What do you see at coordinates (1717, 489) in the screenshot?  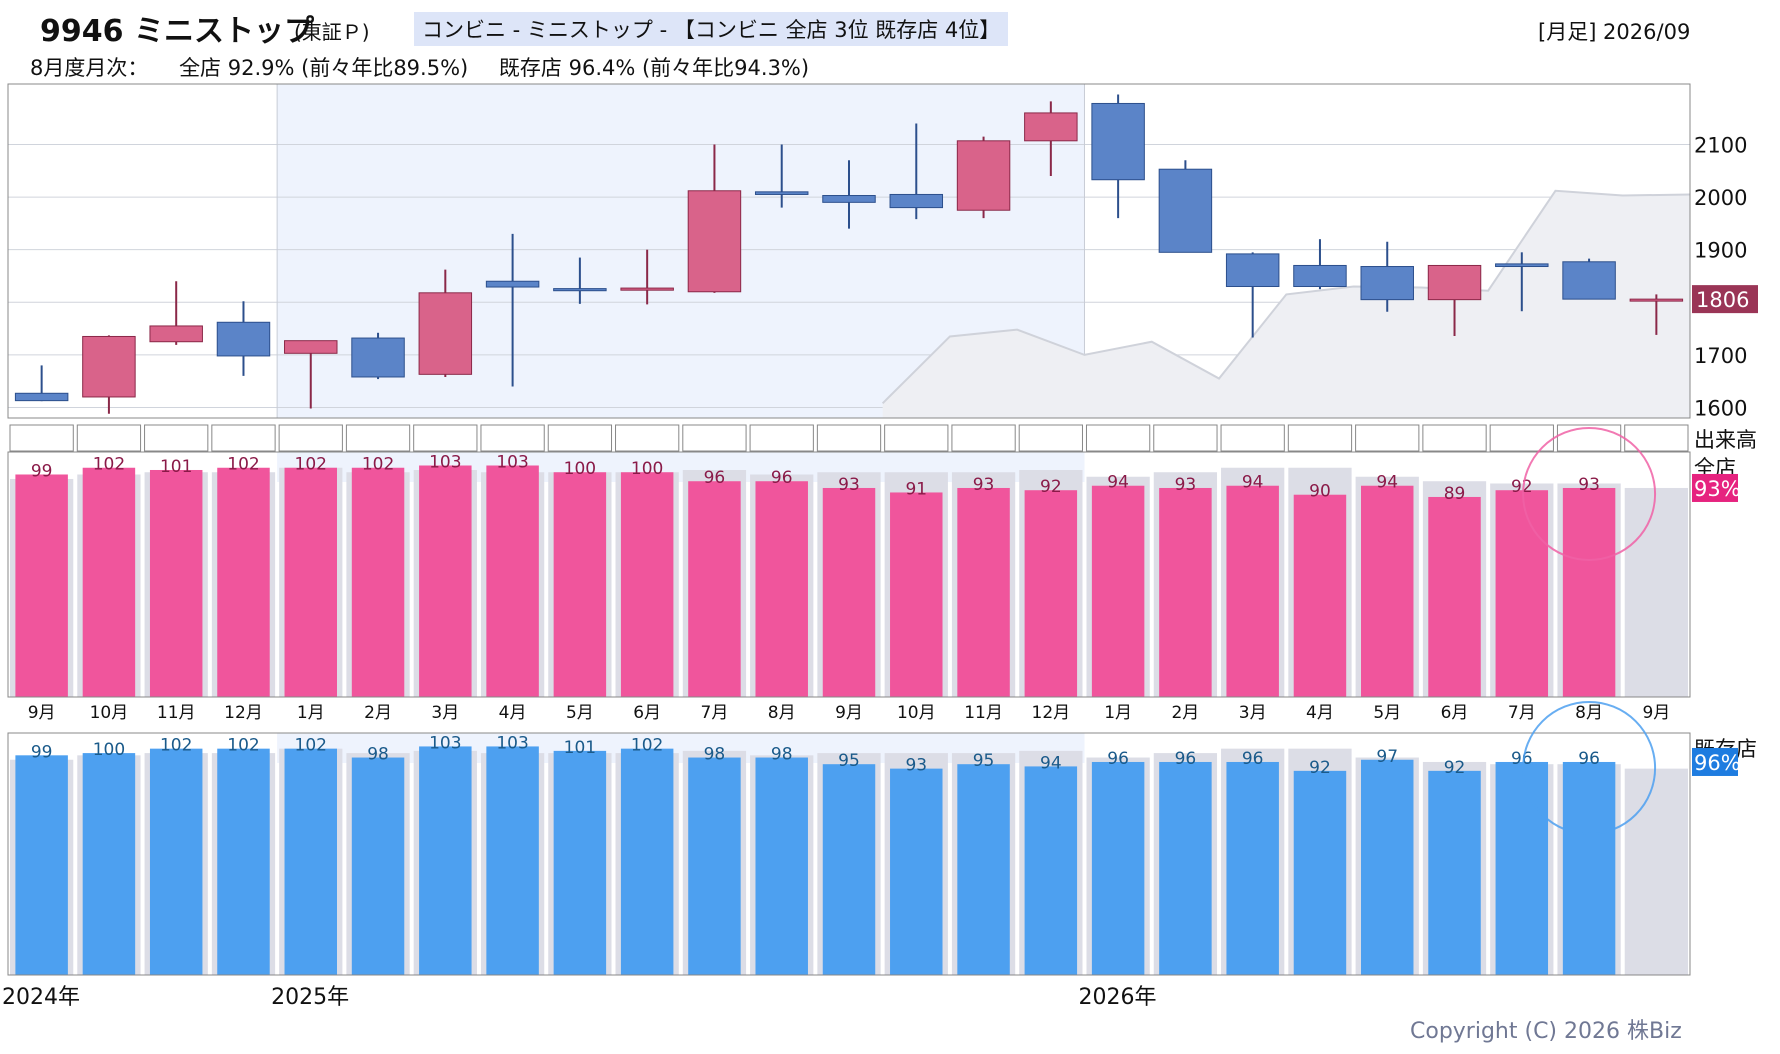 I see `current-value-label: 93%` at bounding box center [1717, 489].